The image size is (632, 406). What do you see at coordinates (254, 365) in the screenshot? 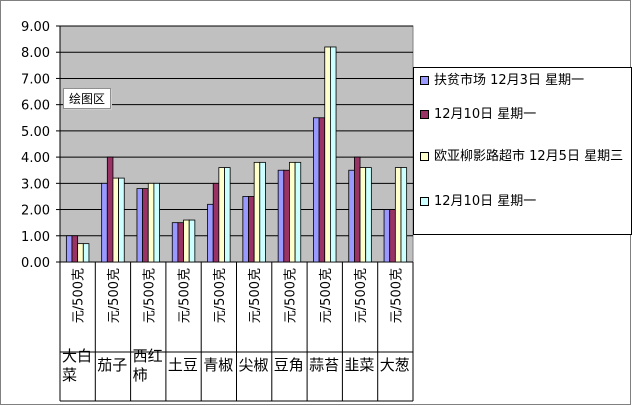
I see `category-label: 尖椒` at bounding box center [254, 365].